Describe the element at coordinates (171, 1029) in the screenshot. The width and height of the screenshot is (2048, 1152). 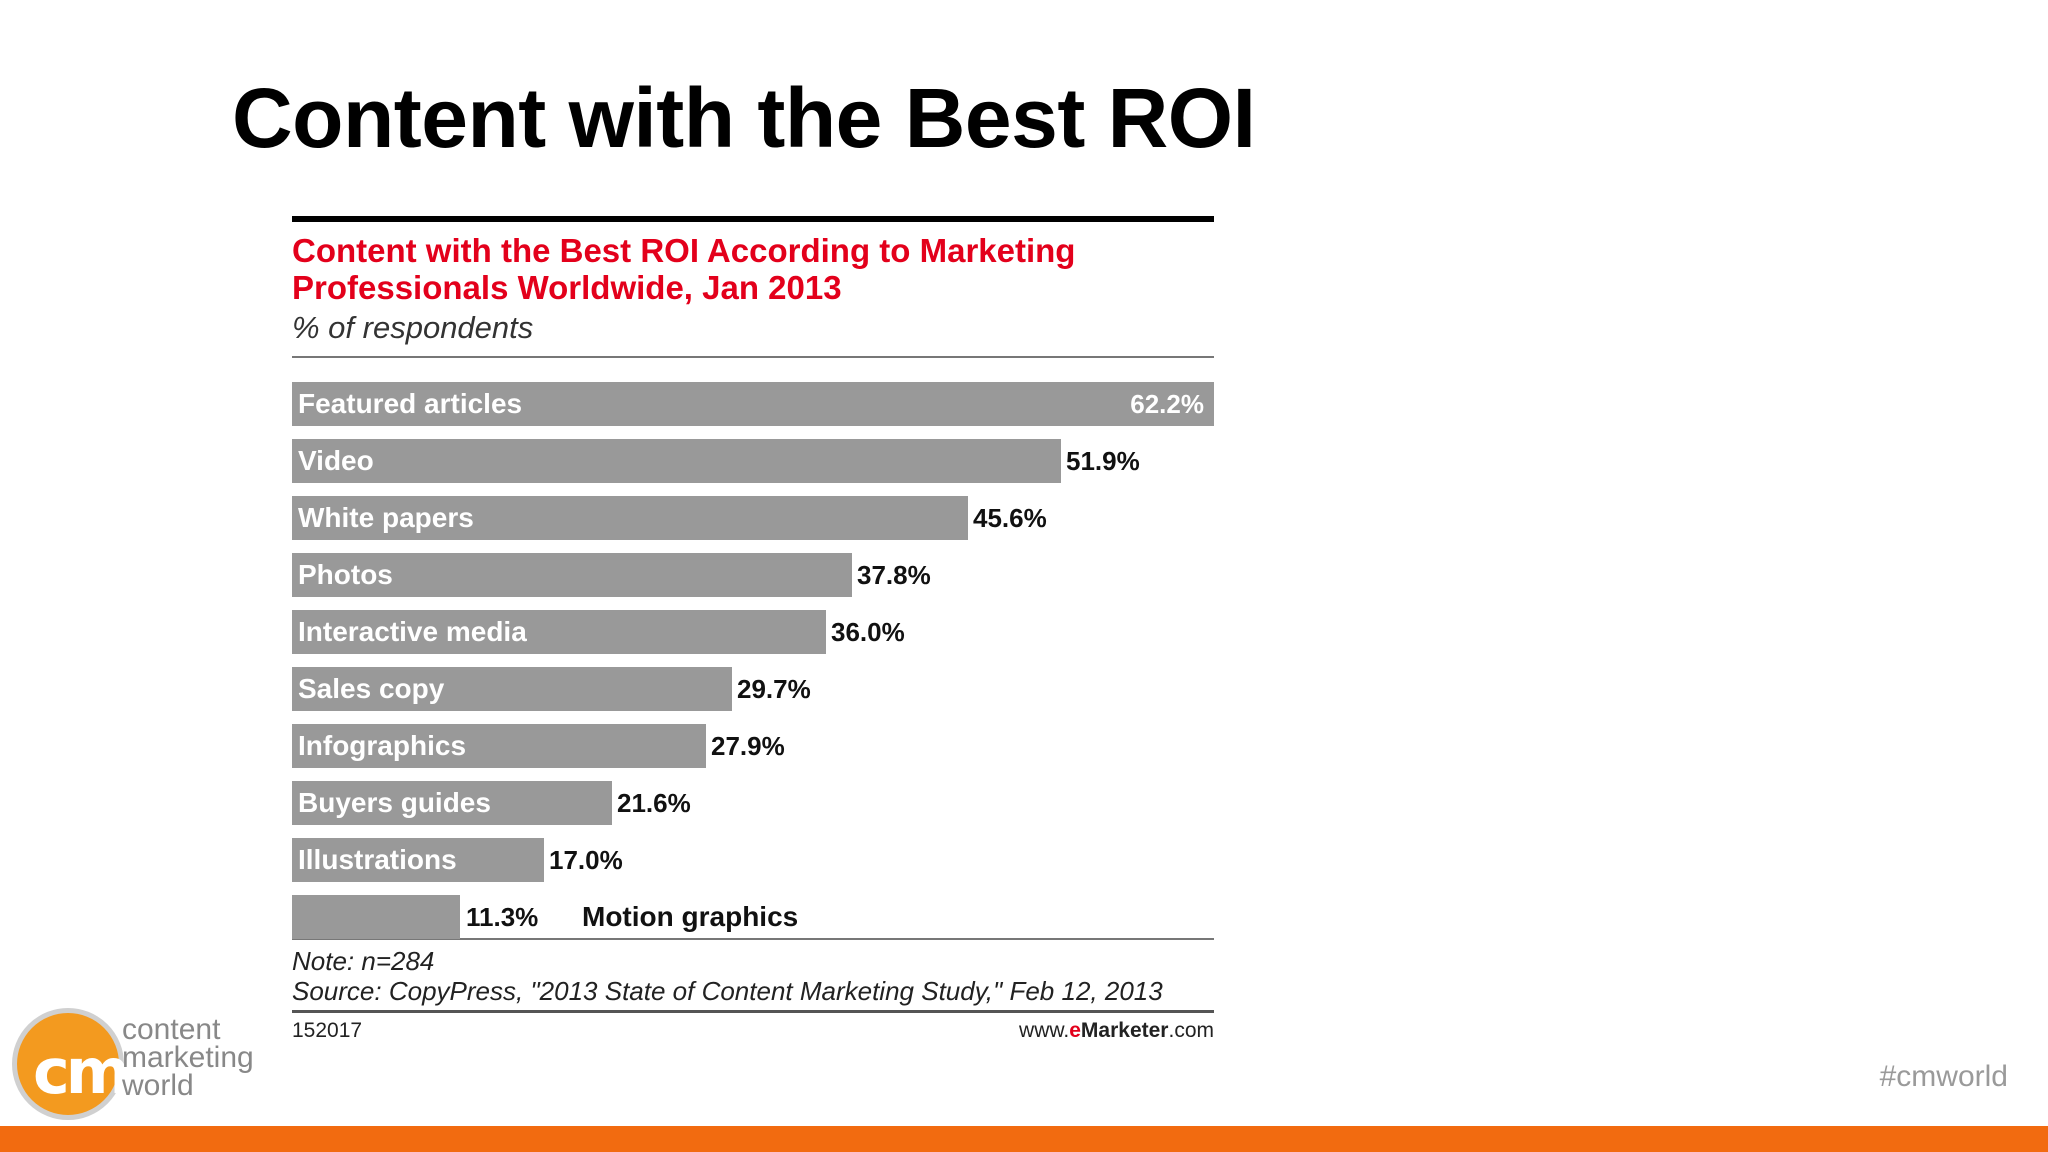
I see `logo-line-1: content` at that location.